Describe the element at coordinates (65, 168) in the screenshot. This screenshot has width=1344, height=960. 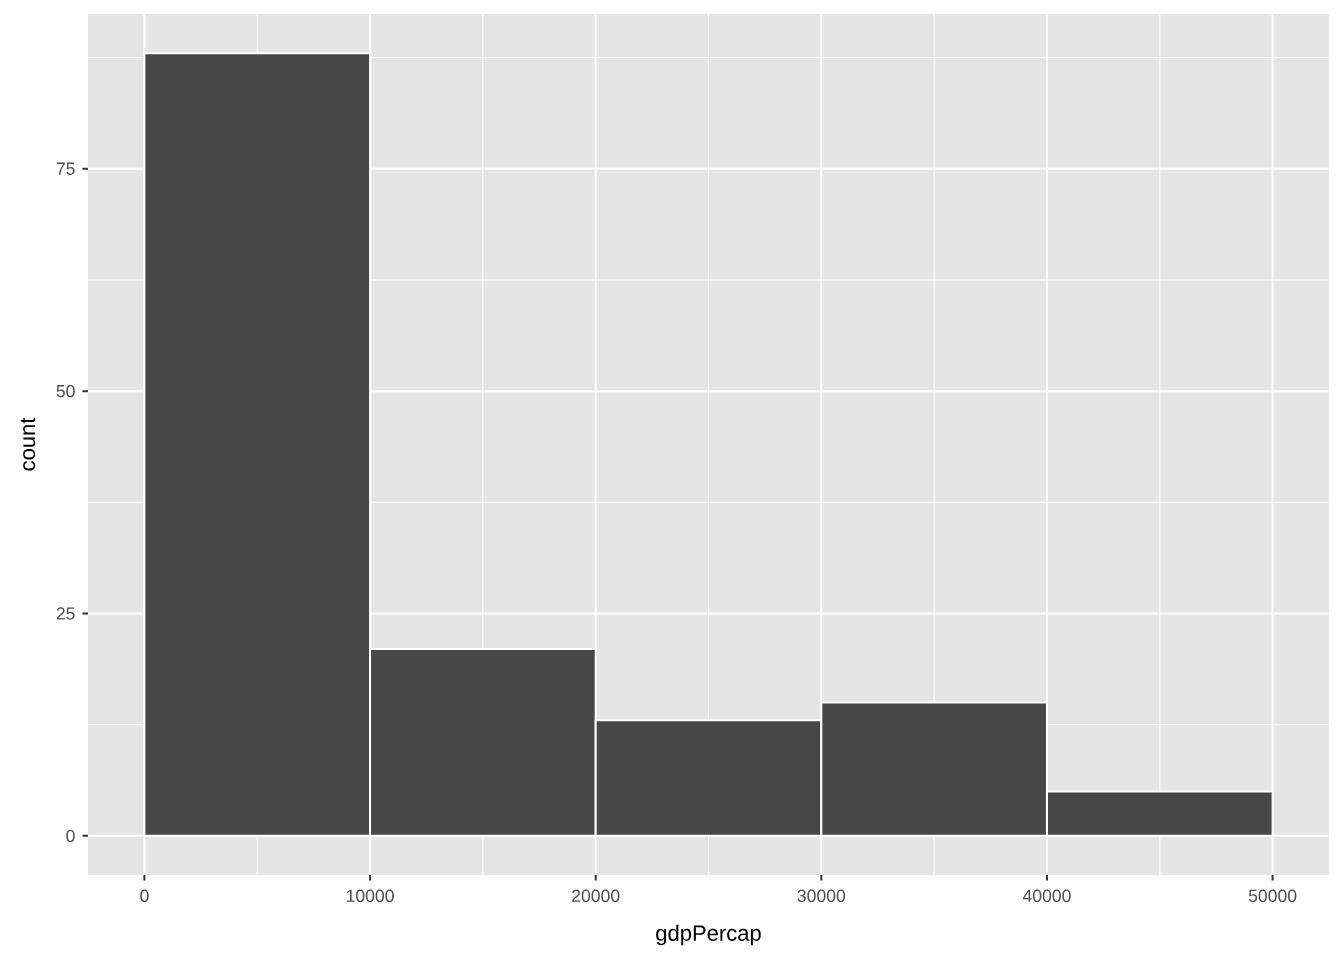
I see `y-tick-label: 75` at that location.